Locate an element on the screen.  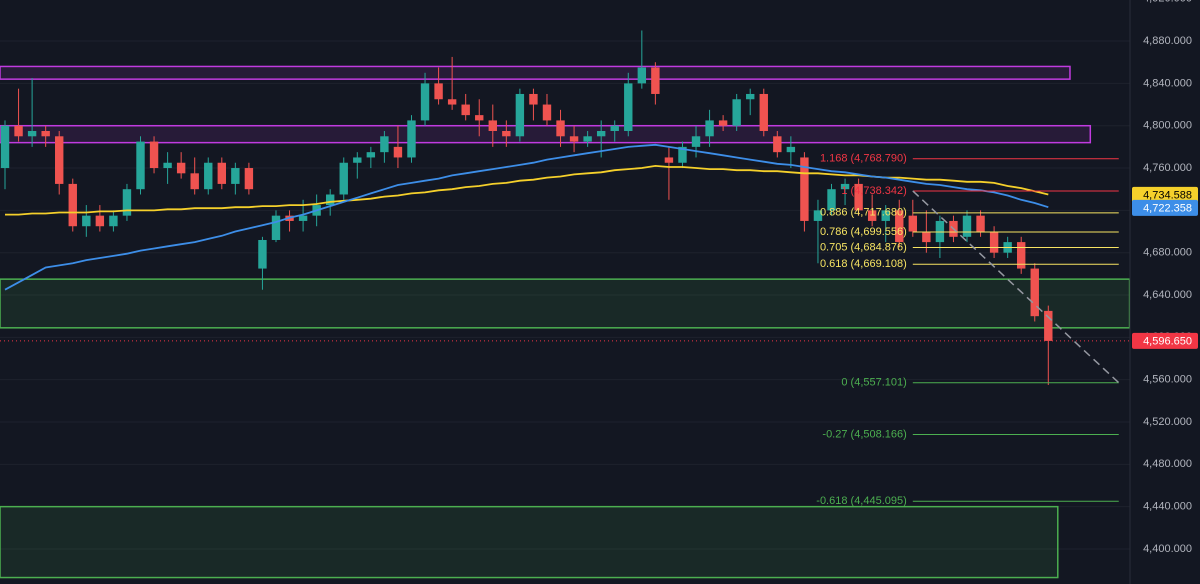
fib-label: 0 (4,557.101) is located at coordinates (873, 383).